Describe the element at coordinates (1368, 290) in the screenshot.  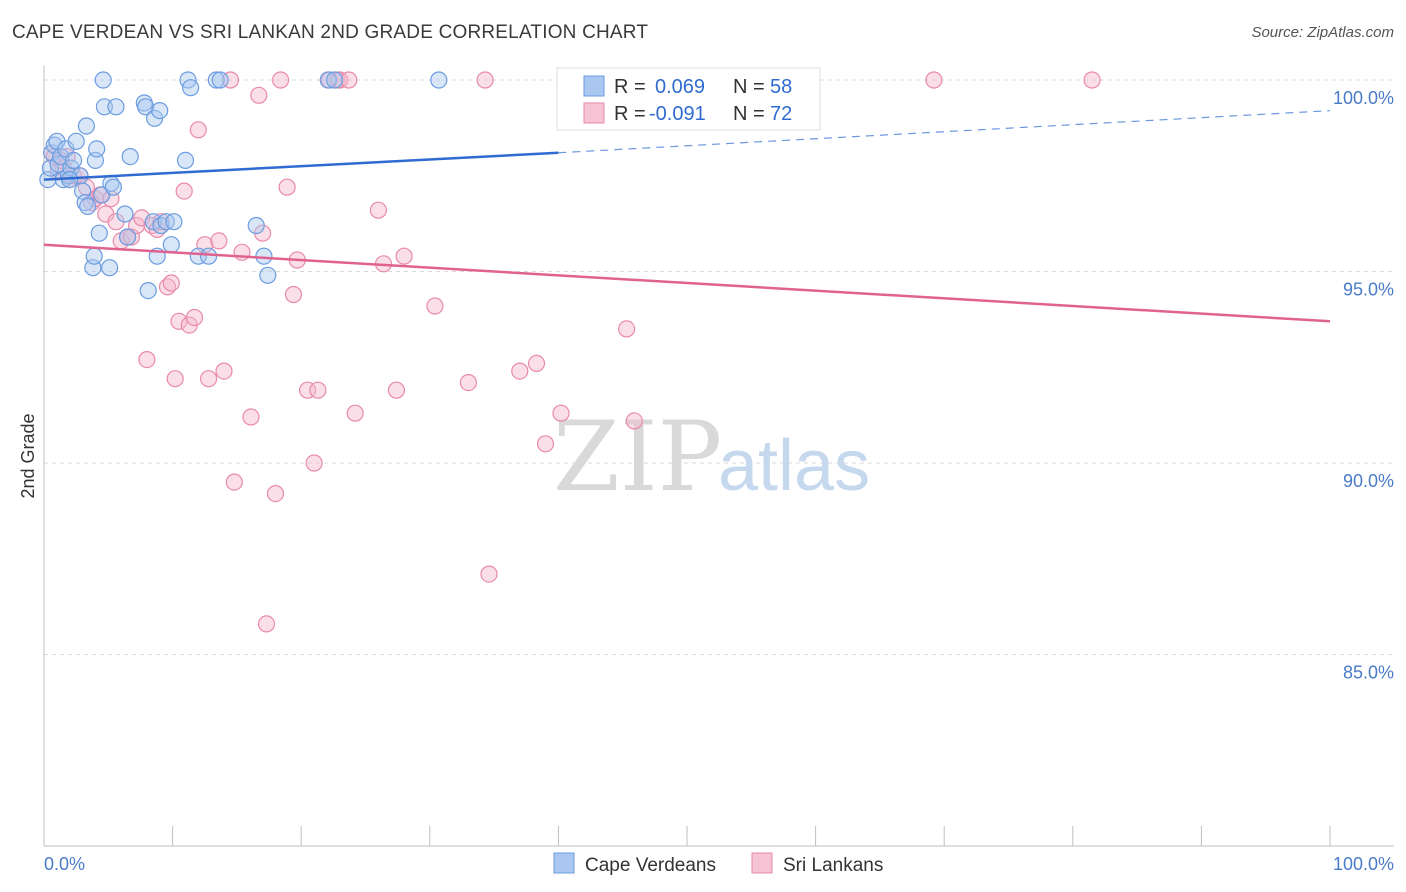
I see `y-tick-label-1: 95.0%` at that location.